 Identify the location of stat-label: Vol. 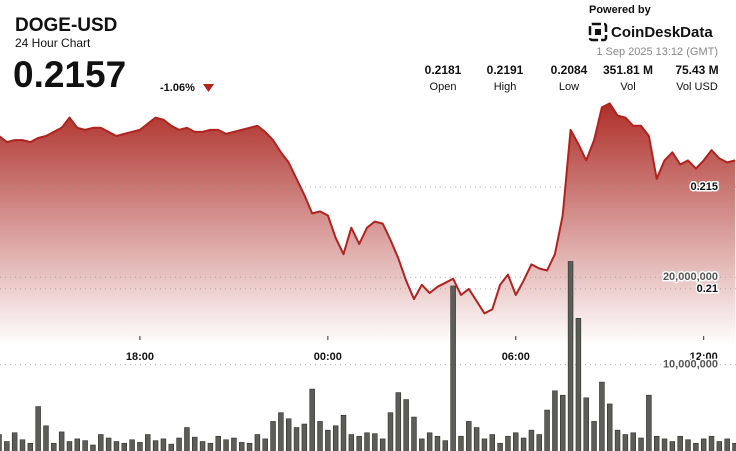
(627, 87).